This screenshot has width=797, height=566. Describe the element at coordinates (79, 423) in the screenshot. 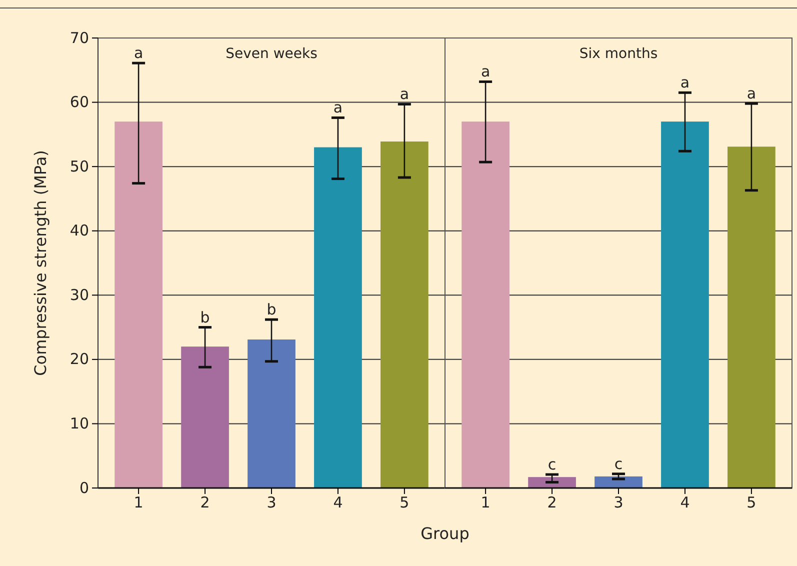

I see `y-tick-label: 10` at that location.